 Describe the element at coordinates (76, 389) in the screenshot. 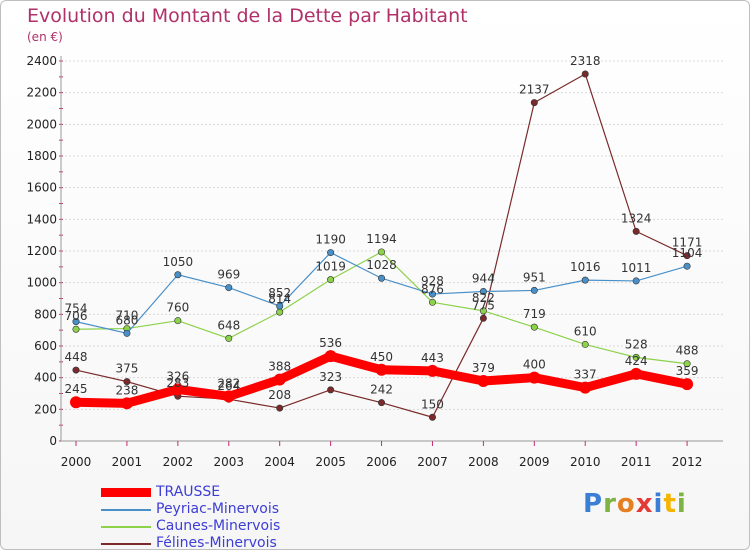

I see `data-label: 245` at that location.